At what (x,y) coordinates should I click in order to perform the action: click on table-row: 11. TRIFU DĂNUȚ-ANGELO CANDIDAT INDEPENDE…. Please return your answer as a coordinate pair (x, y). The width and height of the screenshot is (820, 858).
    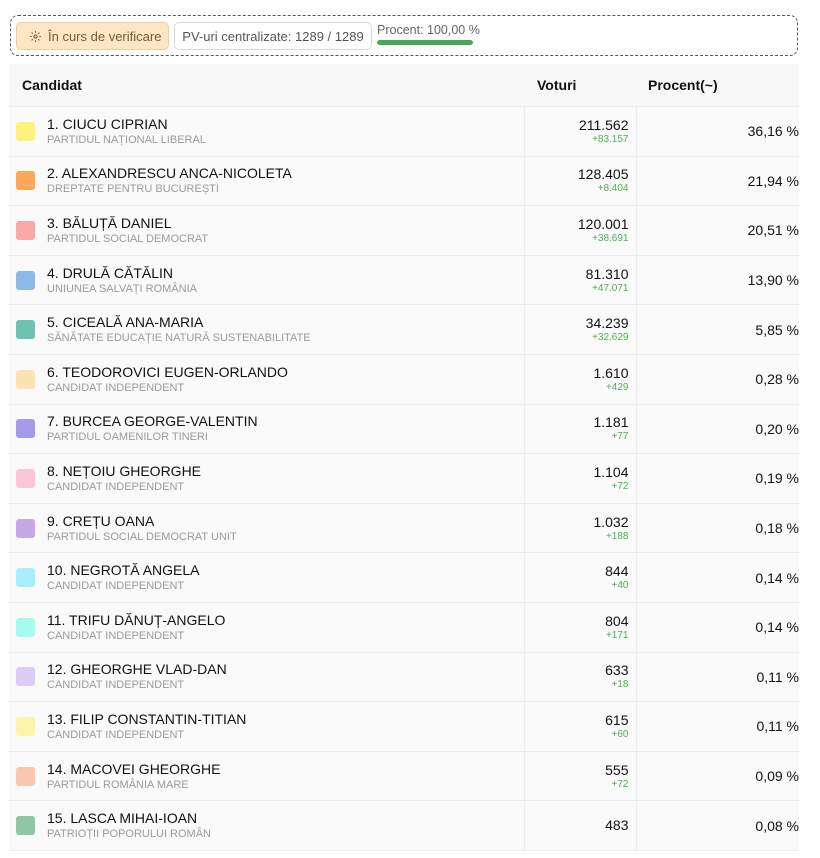
    Looking at the image, I should click on (404, 627).